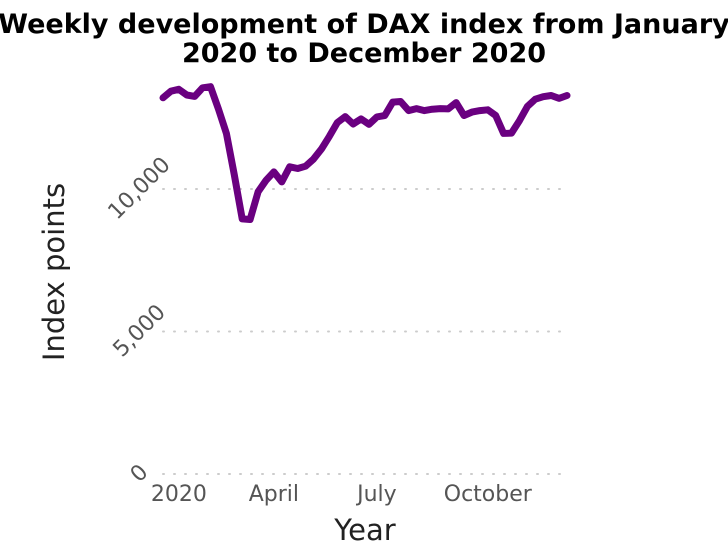 Image resolution: width=728 pixels, height=556 pixels. What do you see at coordinates (179, 494) in the screenshot?
I see `x-tick-label: 2020` at bounding box center [179, 494].